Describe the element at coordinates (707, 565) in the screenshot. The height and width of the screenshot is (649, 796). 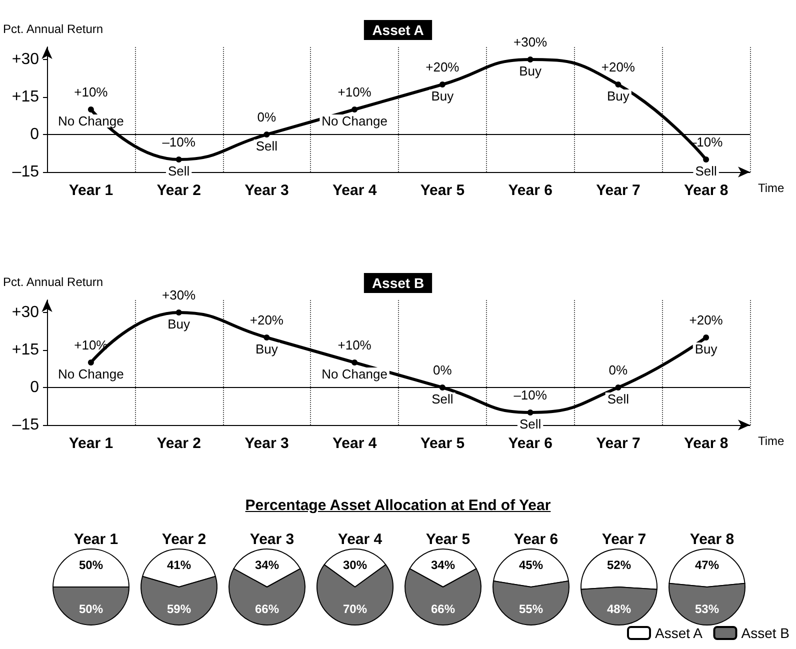
I see `data-label: 47%` at that location.